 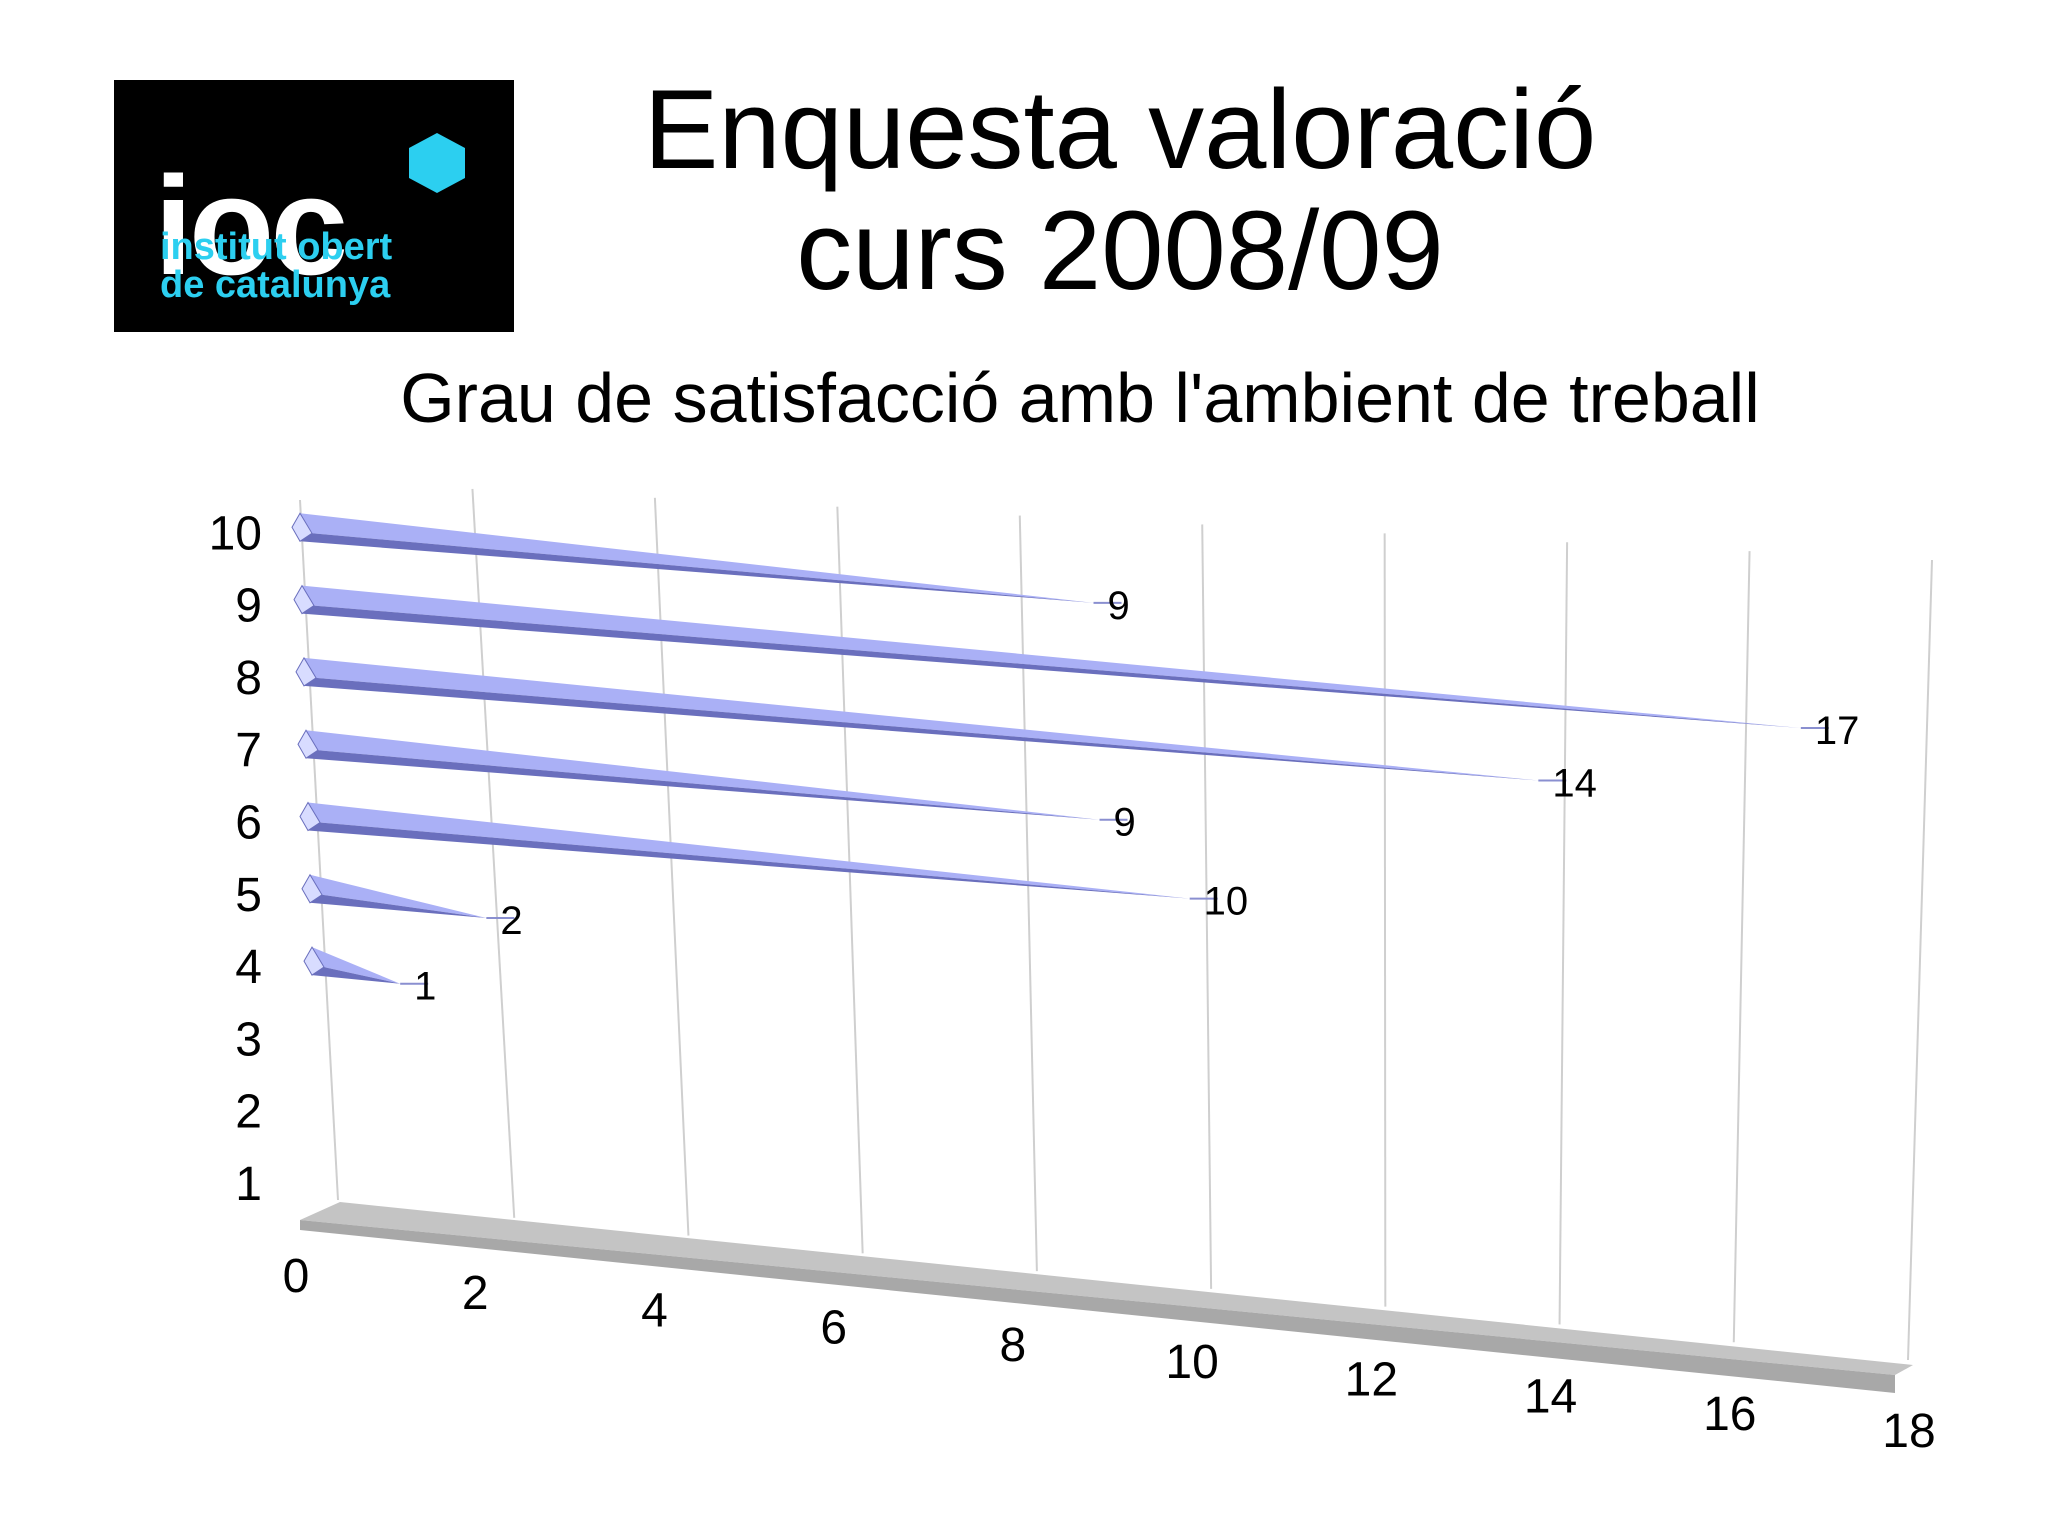 What do you see at coordinates (248, 606) in the screenshot?
I see `y-tick-label: 9` at bounding box center [248, 606].